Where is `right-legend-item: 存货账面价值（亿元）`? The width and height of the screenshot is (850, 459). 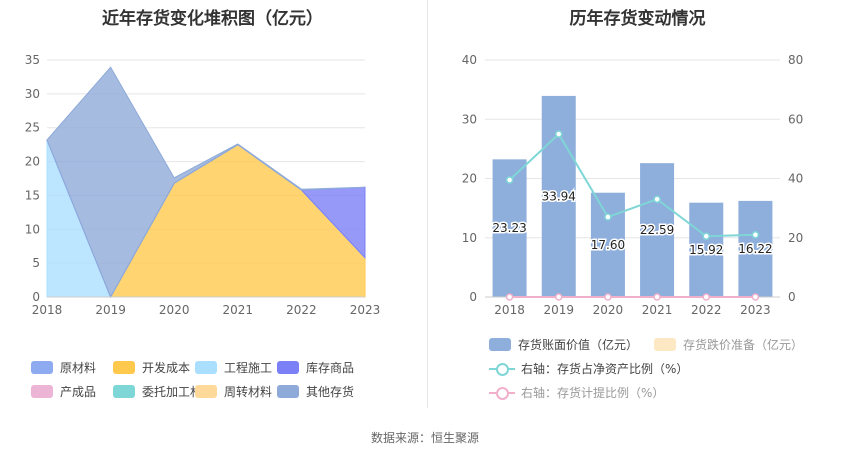 right-legend-item: 存货账面价值（亿元） is located at coordinates (563, 344).